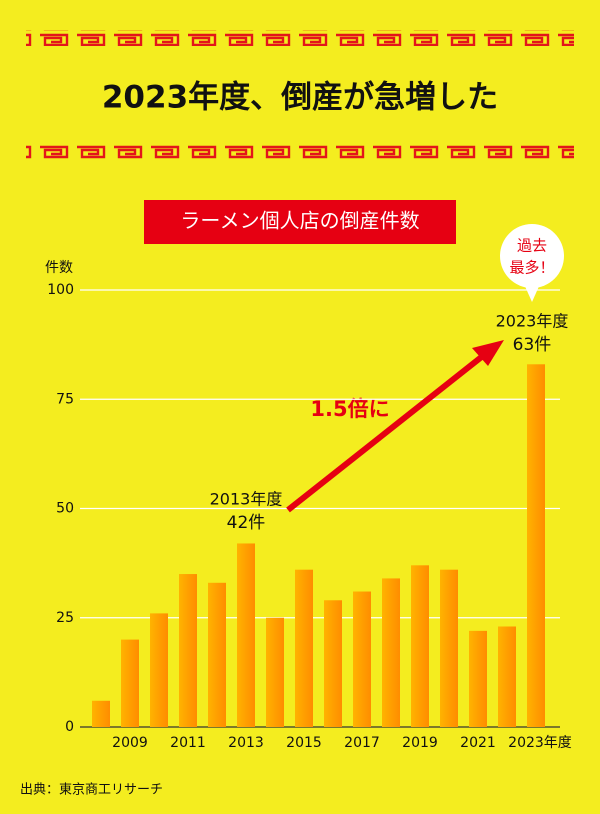  Describe the element at coordinates (300, 98) in the screenshot. I see `chart-title: 2023年度、倒産が急増した` at that location.